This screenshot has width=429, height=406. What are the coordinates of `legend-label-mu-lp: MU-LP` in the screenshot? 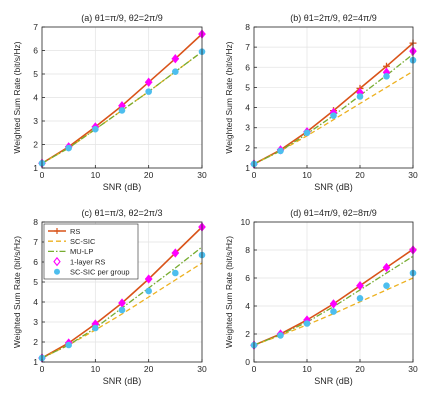 It's located at (81, 251).